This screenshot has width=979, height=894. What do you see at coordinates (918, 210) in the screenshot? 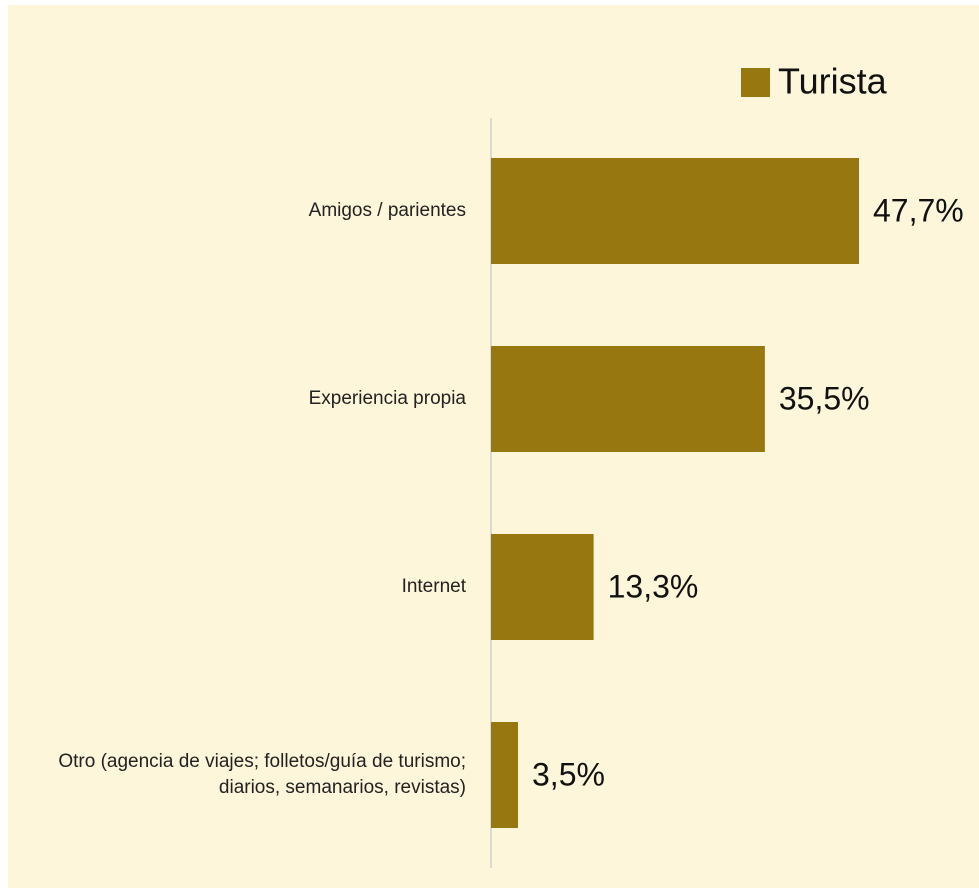
I see `data-label: 47,7%` at bounding box center [918, 210].